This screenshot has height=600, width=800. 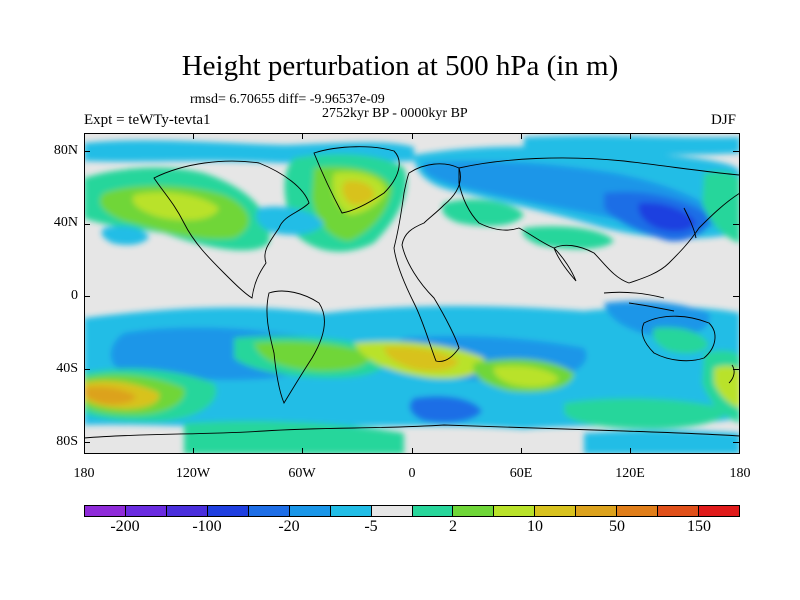 What do you see at coordinates (535, 526) in the screenshot?
I see `colorbar-label: 10` at bounding box center [535, 526].